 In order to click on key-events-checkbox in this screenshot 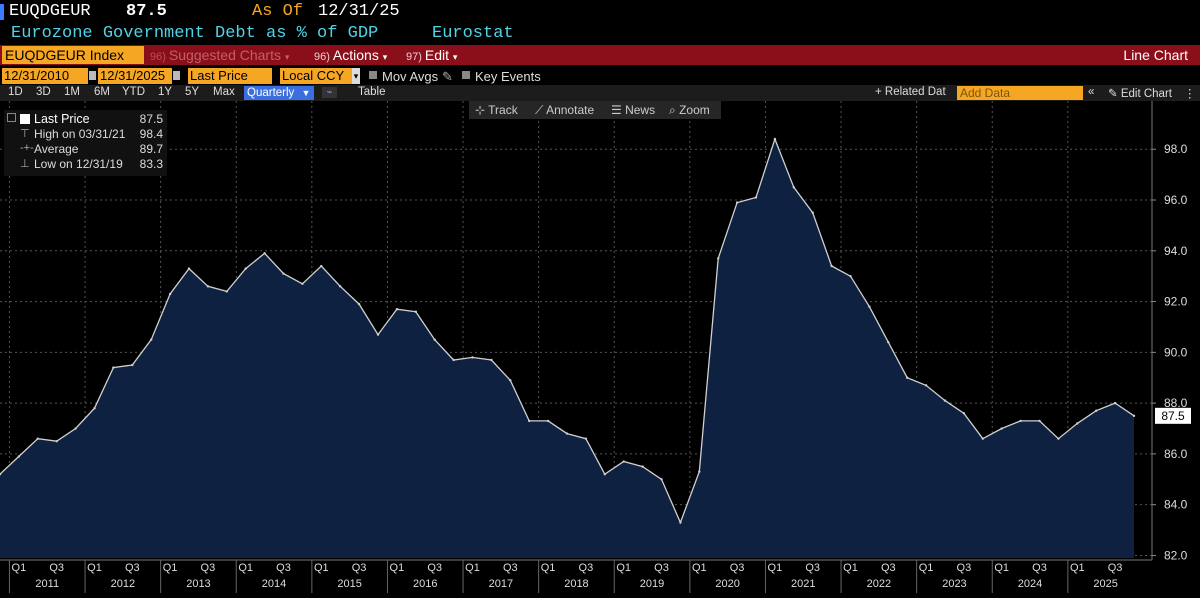, I will do `click(466, 75)`.